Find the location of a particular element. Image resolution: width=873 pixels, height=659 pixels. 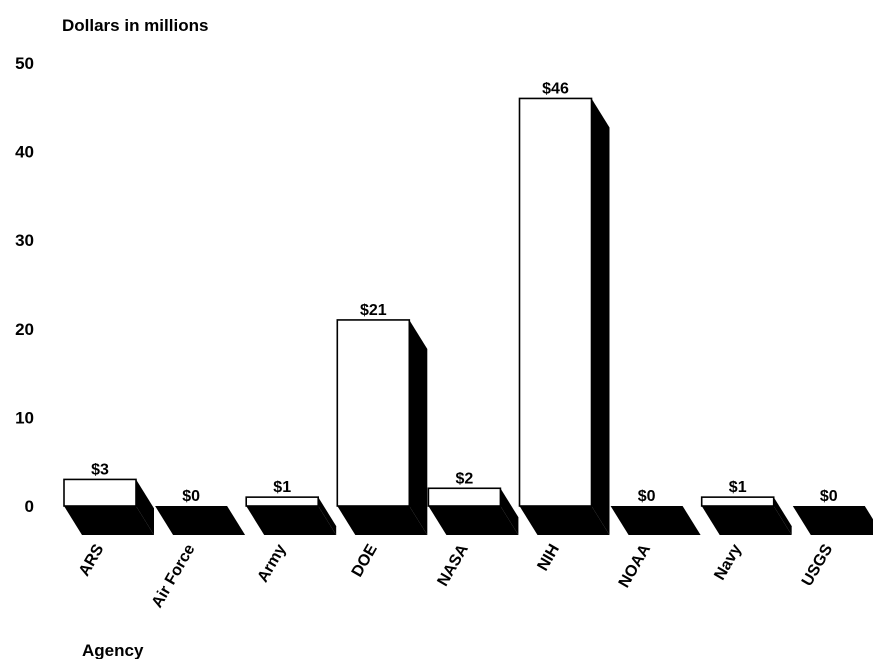

bar-ars is located at coordinates (108, 506).